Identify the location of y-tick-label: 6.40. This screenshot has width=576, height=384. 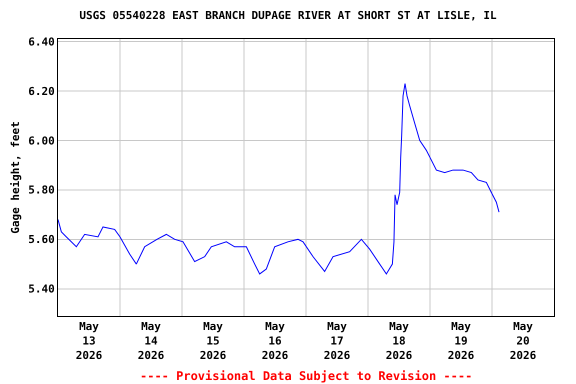
(41, 41).